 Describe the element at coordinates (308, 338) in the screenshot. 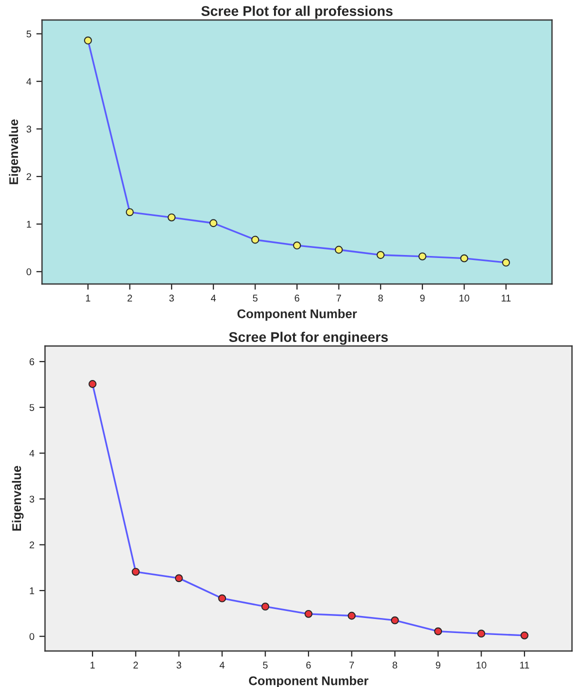

I see `chart-title: Scree Plot for engineers` at that location.